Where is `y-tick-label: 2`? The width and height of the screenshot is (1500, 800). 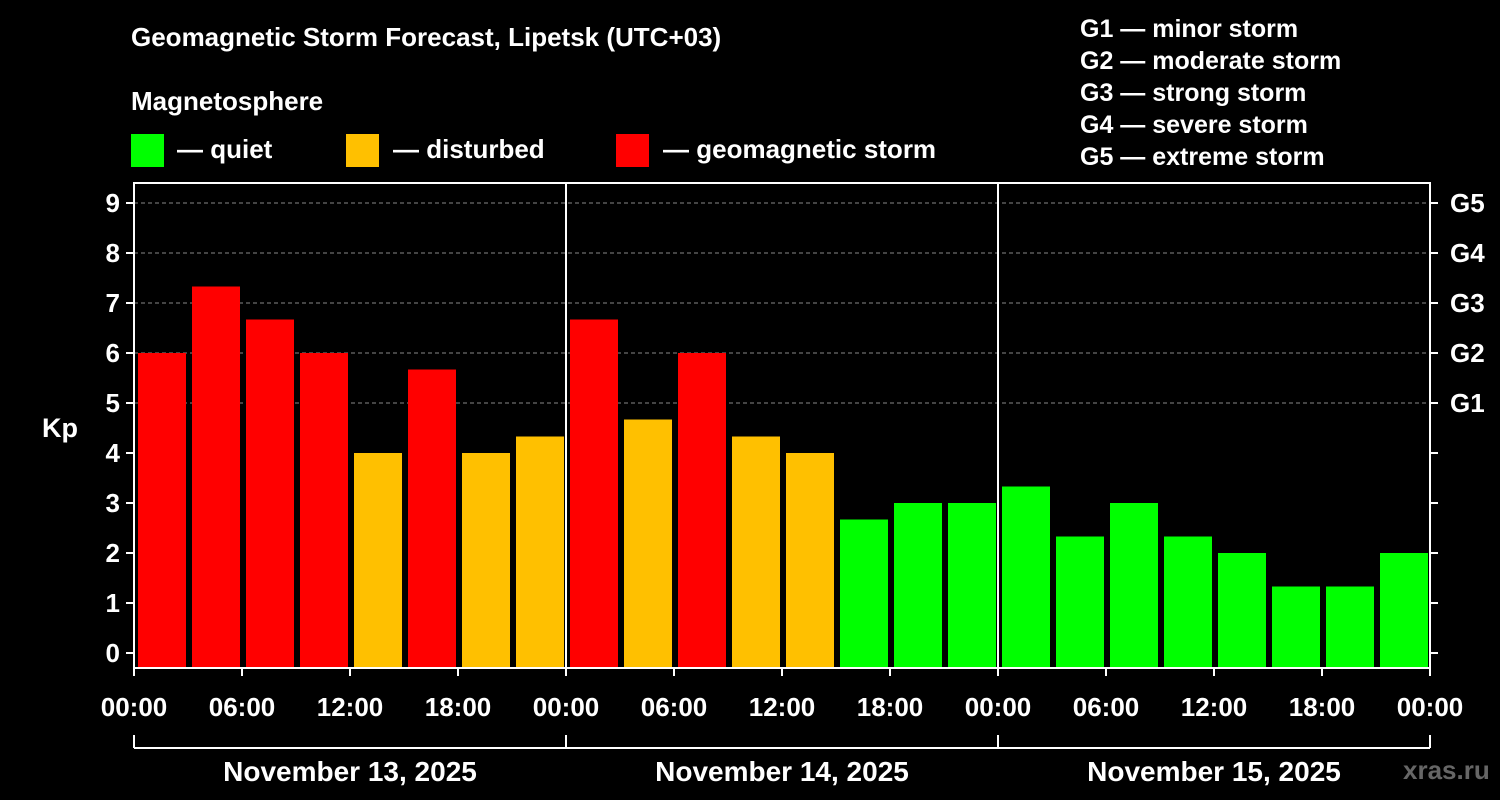 y-tick-label: 2 is located at coordinates (113, 553).